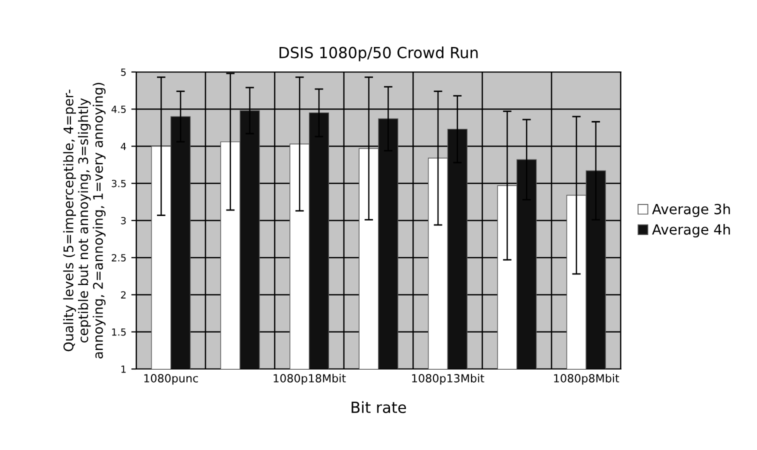 The height and width of the screenshot is (450, 757). Describe the element at coordinates (119, 258) in the screenshot. I see `y-tick-label: 2.5` at that location.